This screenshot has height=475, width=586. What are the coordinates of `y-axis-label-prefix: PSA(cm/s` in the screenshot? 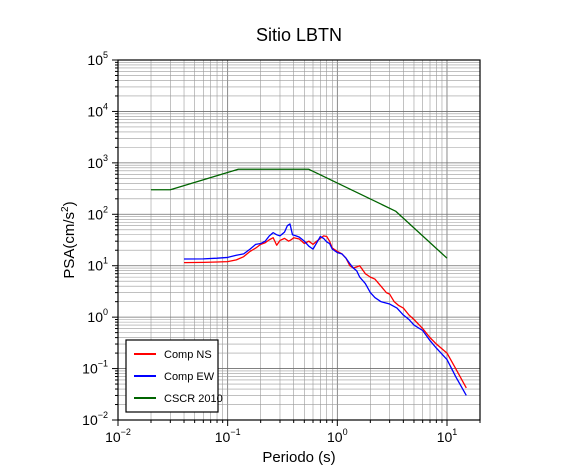 It's located at (69, 245).